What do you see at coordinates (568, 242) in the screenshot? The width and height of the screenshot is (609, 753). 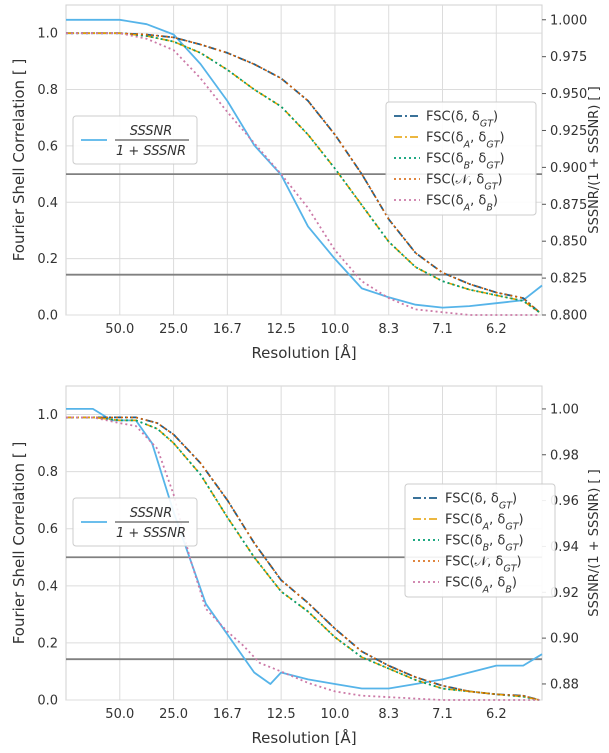 I see `y2-tick-label: 0.850` at bounding box center [568, 242].